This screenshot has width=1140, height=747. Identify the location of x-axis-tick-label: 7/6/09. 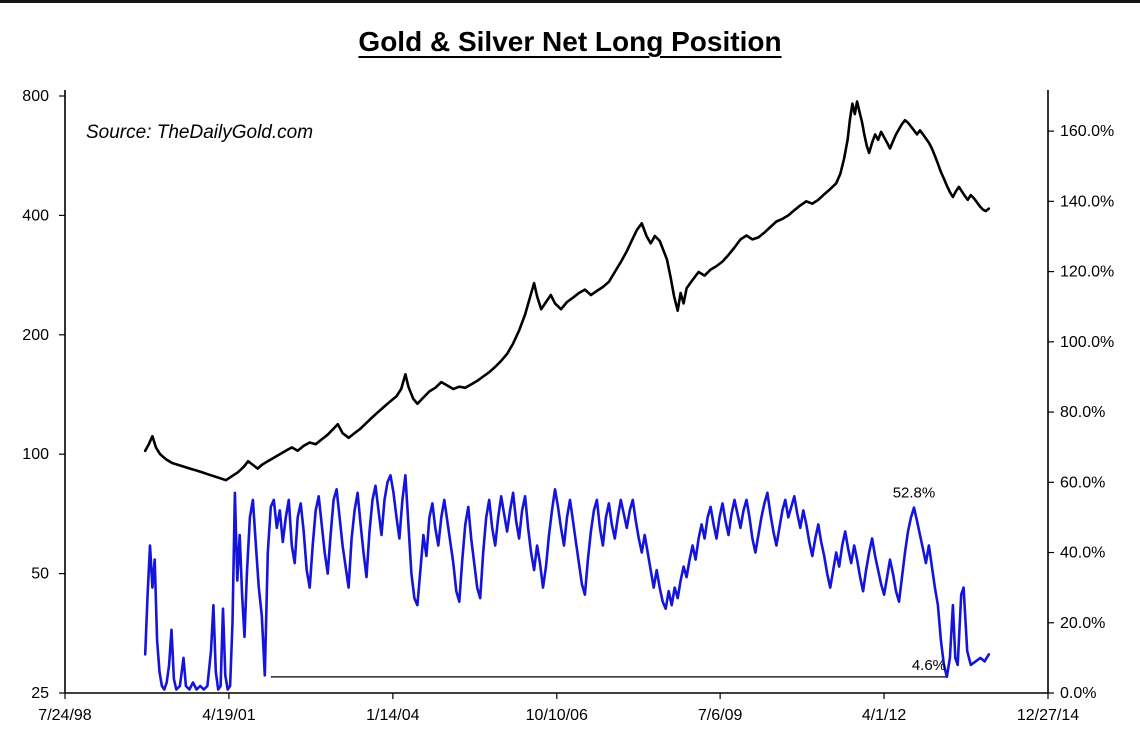
(720, 715).